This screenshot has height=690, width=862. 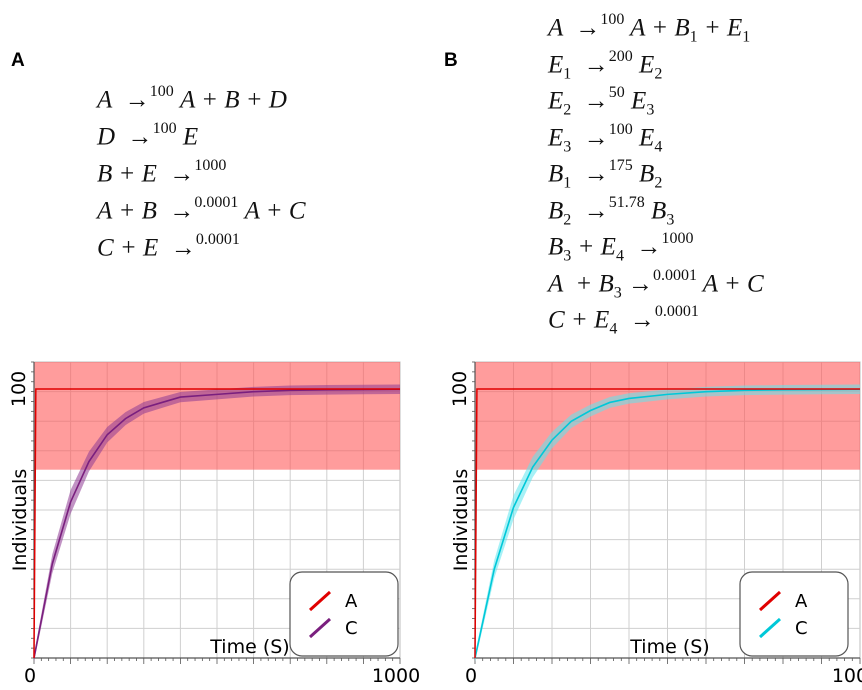 What do you see at coordinates (168, 246) in the screenshot?
I see `reaction-a-5: C + E →0.0001` at bounding box center [168, 246].